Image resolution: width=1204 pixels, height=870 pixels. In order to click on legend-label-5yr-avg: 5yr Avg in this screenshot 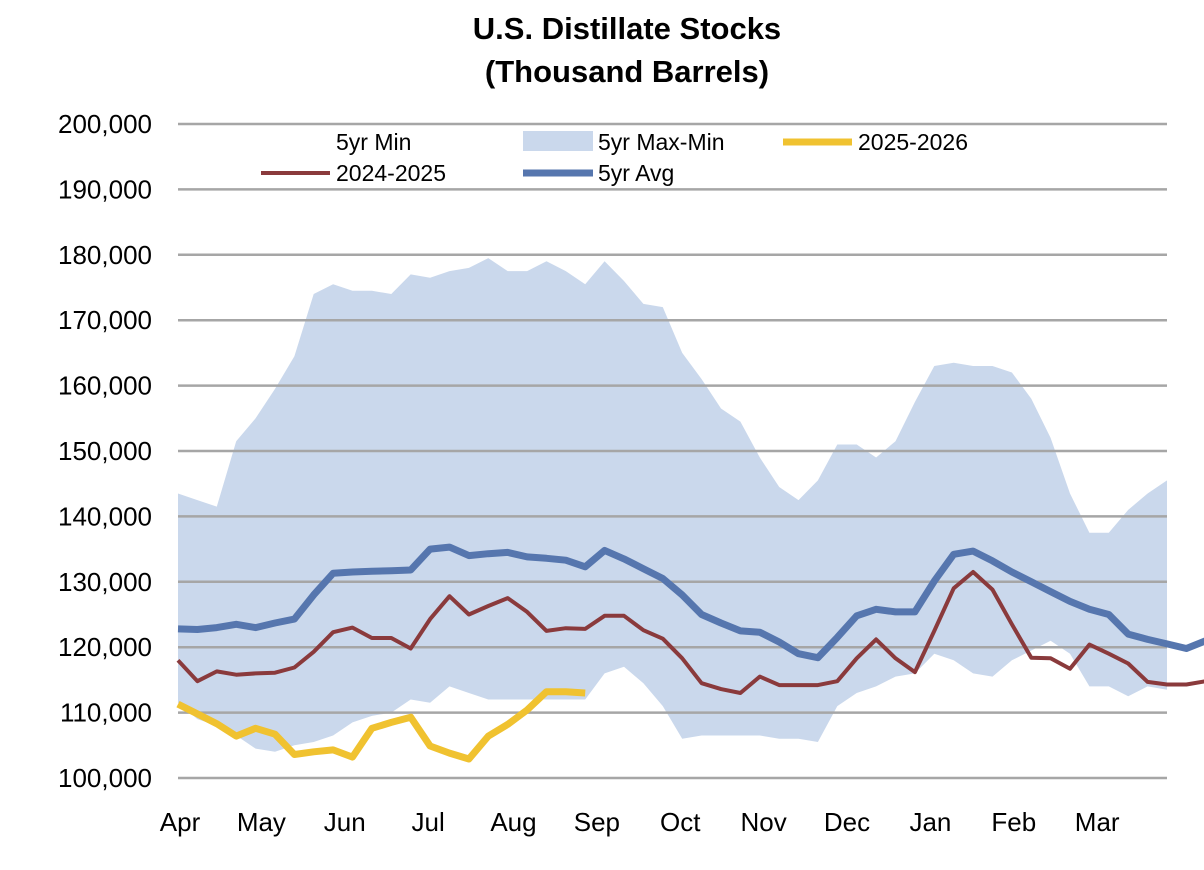, I will do `click(636, 173)`.